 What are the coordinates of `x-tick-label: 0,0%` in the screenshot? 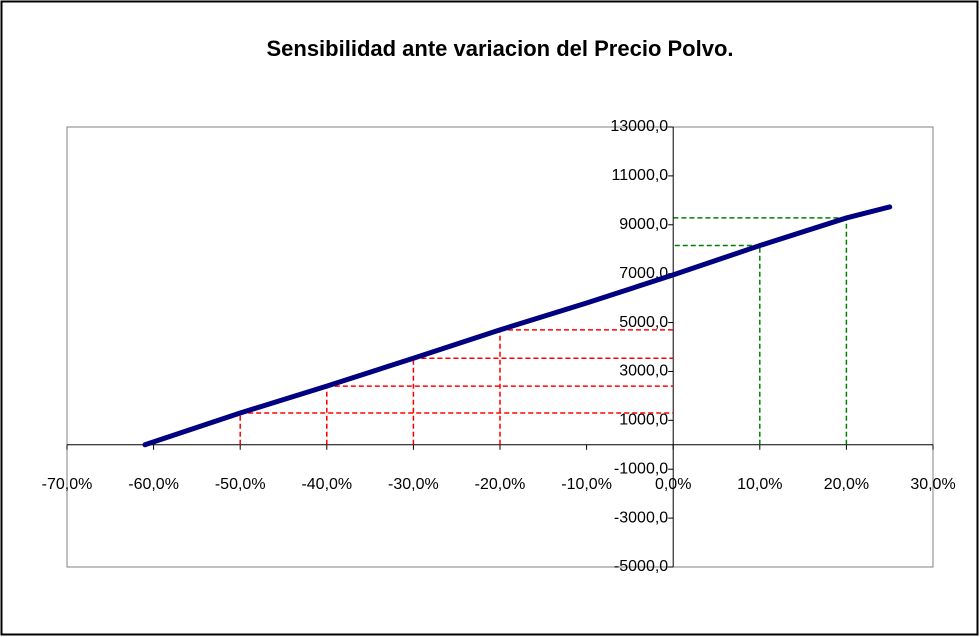 It's located at (673, 484).